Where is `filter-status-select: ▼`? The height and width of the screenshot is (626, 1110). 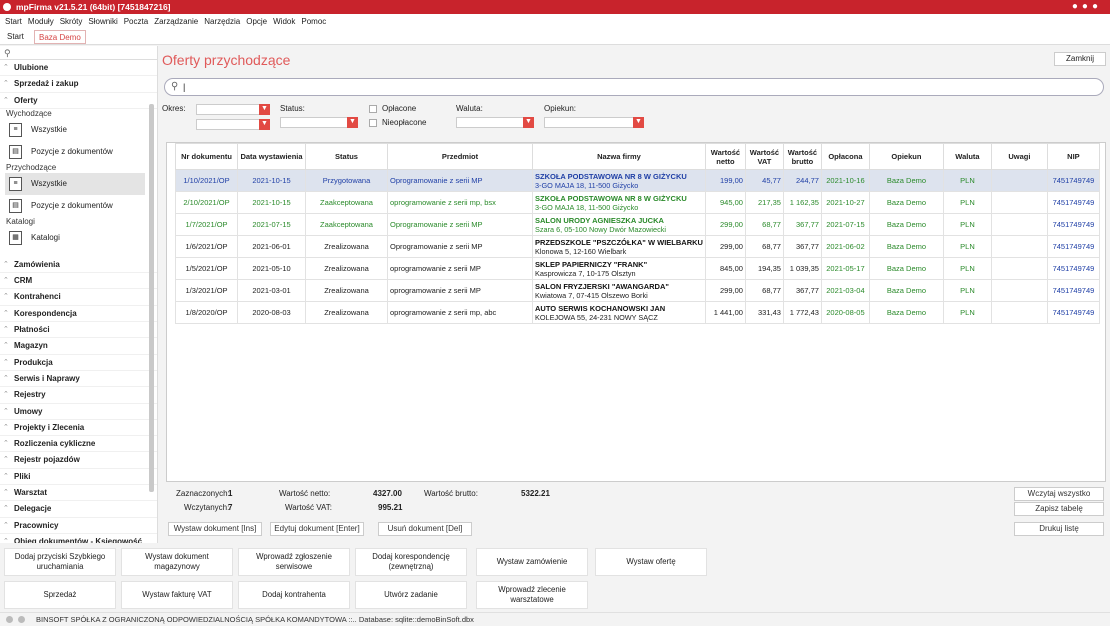 filter-status-select: ▼ is located at coordinates (319, 122).